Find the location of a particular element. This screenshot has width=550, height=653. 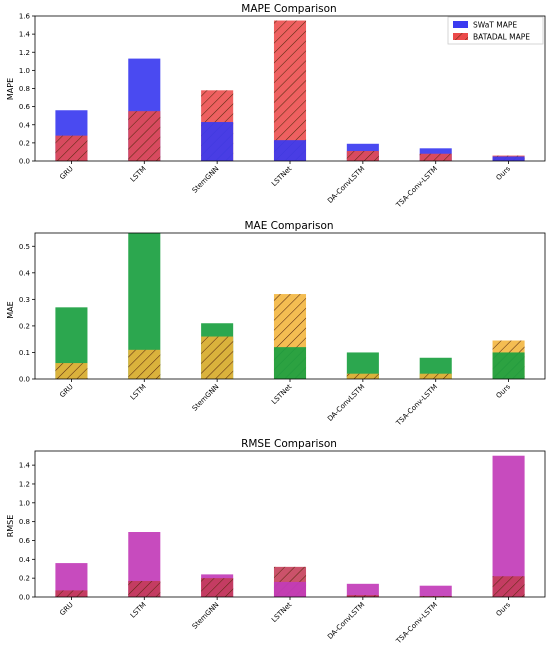

mae-y-tick-label-0: 0.0 is located at coordinates (24, 380).